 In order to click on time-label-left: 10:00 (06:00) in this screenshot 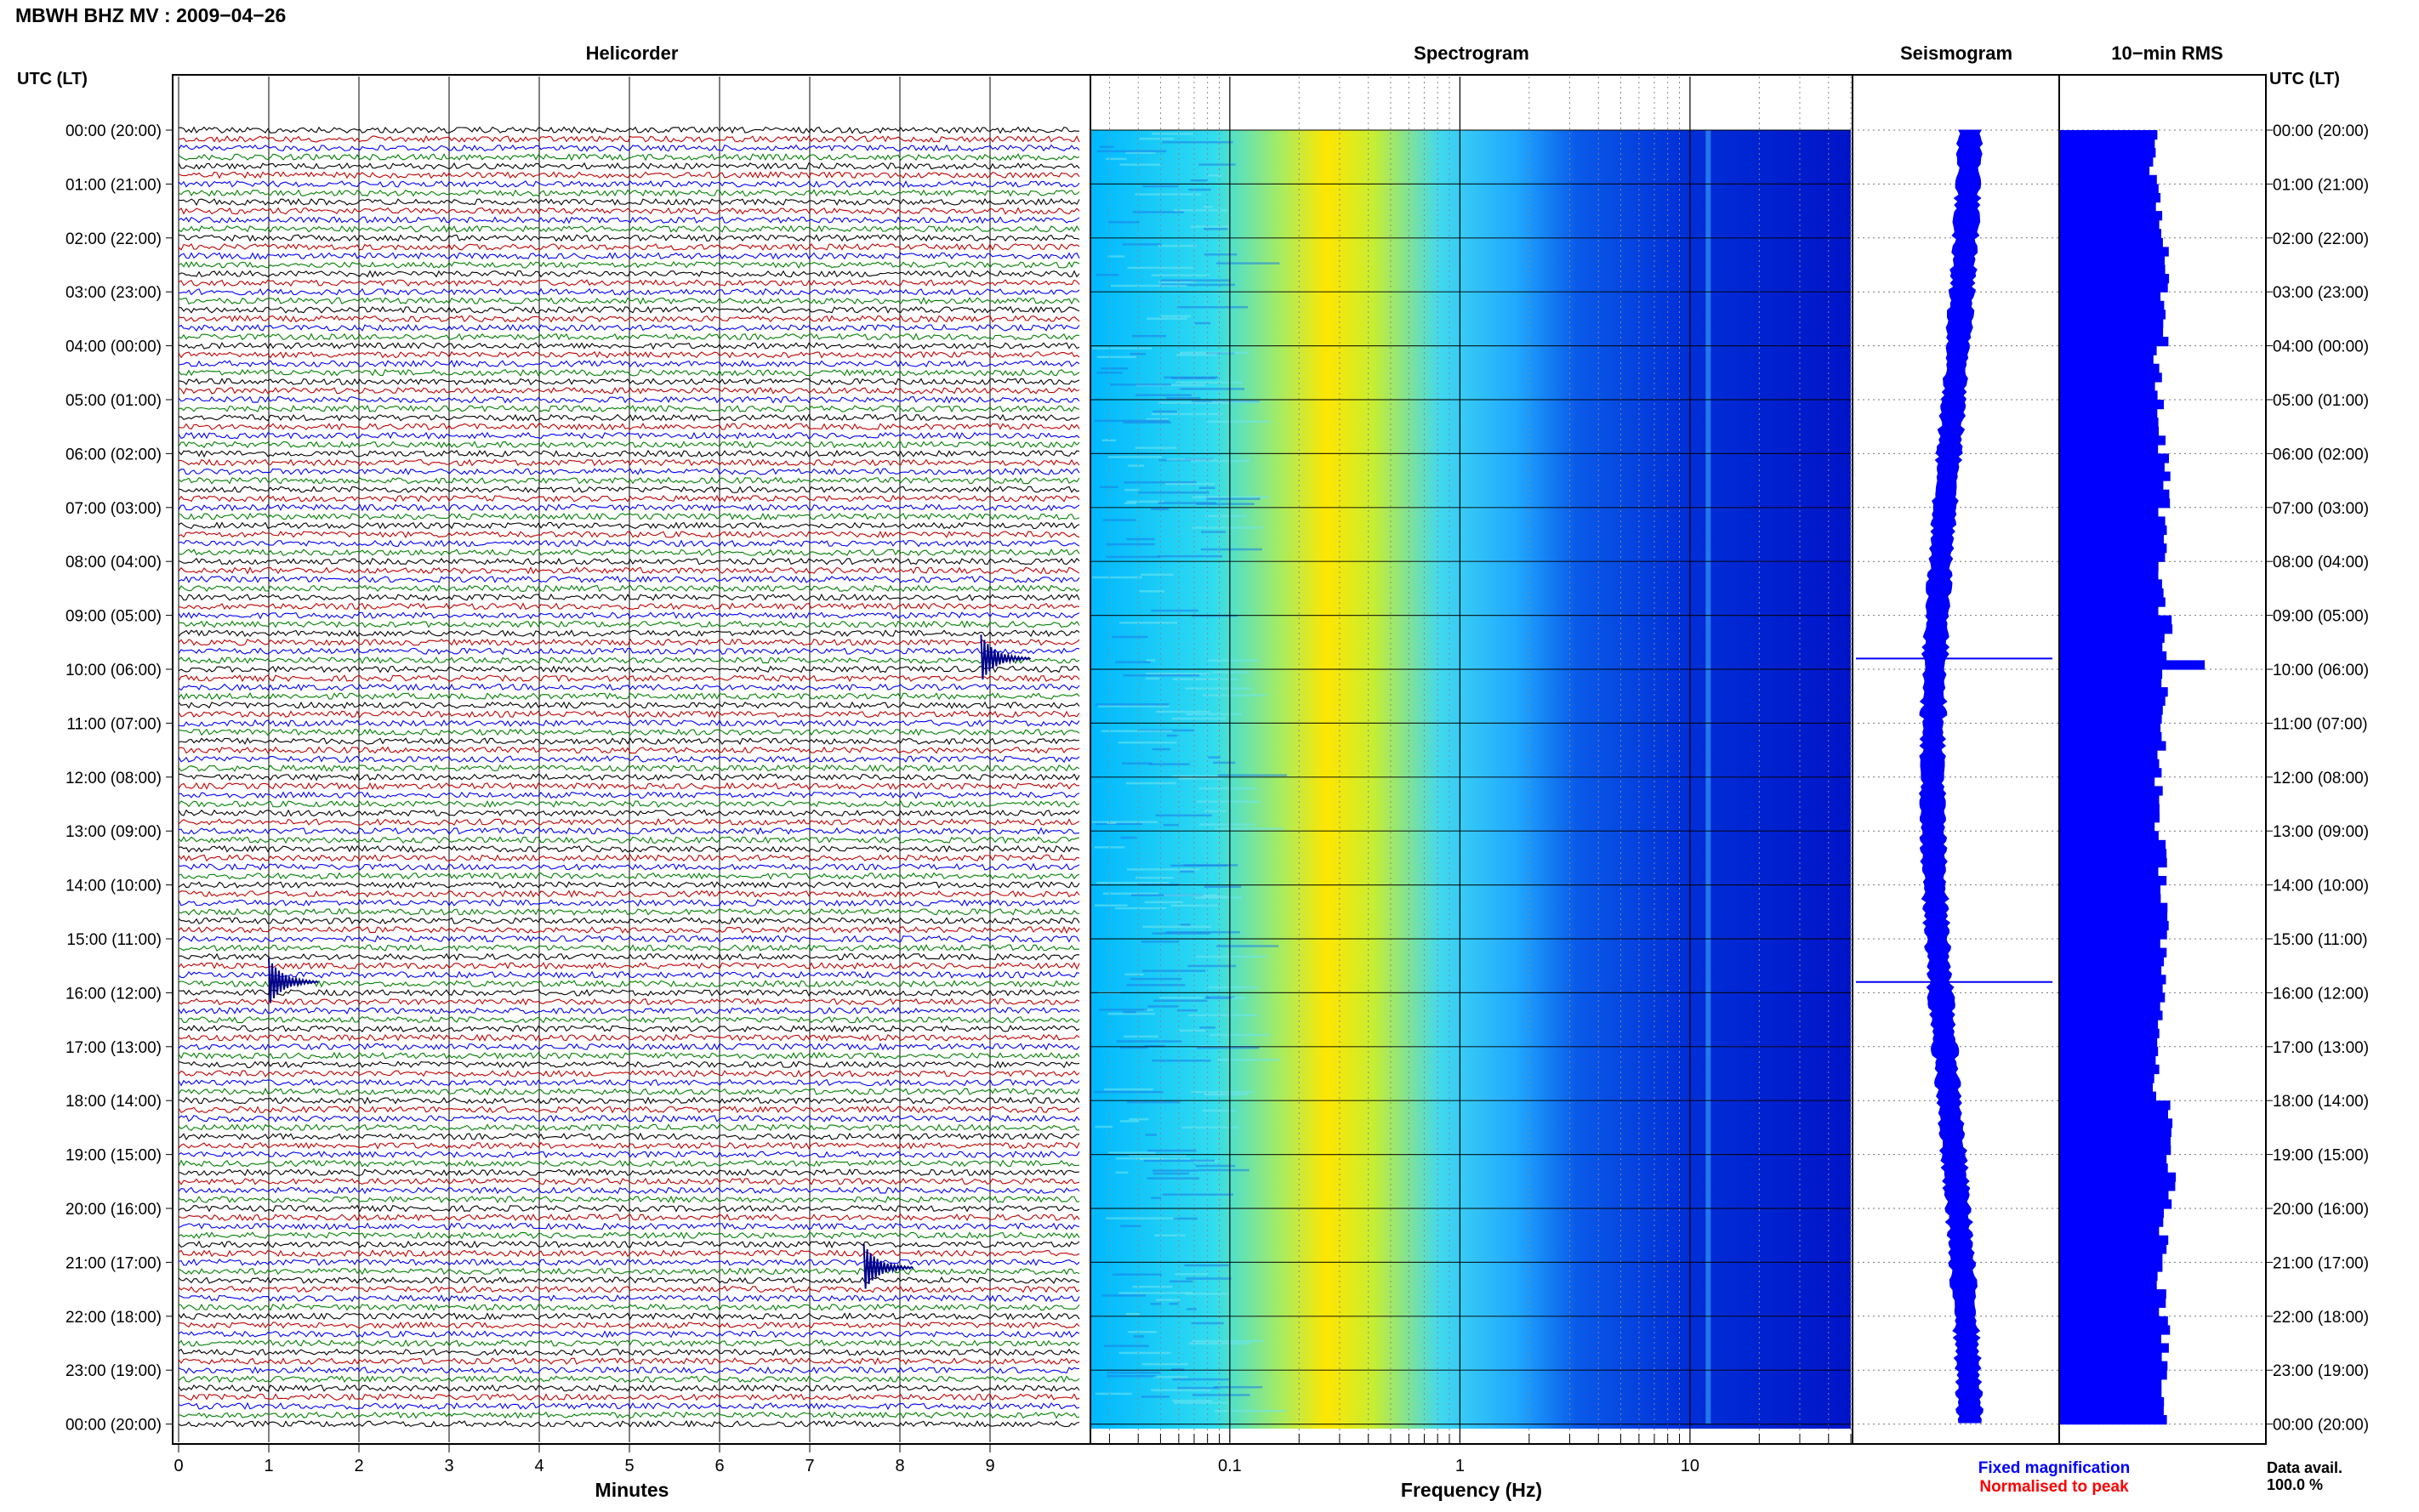, I will do `click(113, 670)`.